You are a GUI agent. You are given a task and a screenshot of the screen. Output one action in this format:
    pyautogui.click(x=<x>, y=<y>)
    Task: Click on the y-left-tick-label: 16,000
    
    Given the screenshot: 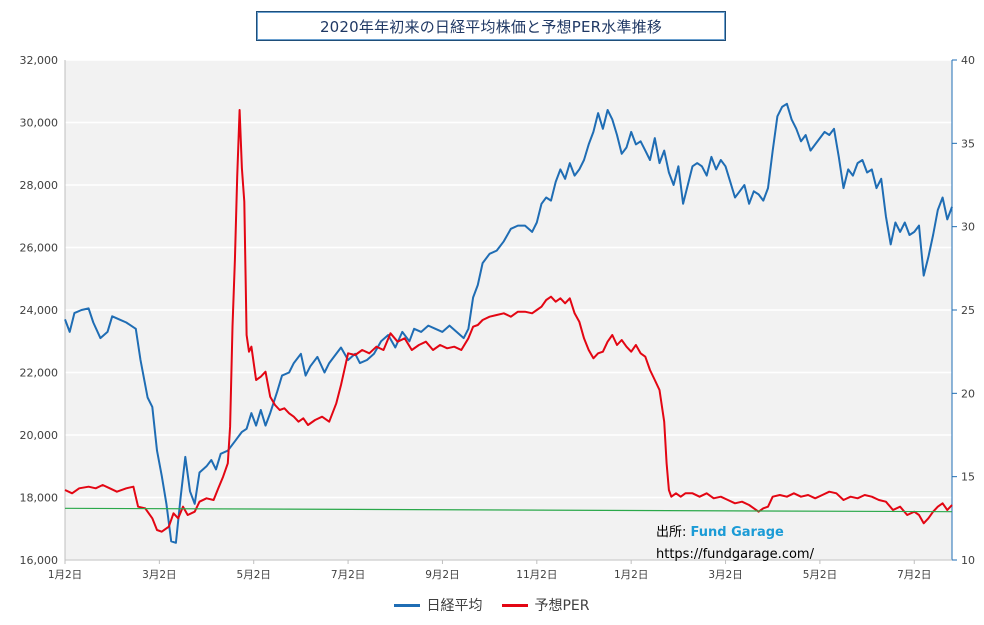 What is the action you would take?
    pyautogui.click(x=39, y=560)
    